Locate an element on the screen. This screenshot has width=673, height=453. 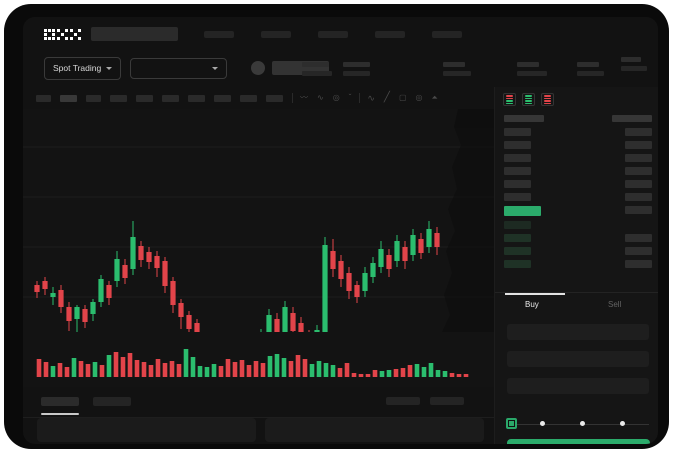
alert-icon: ◎ is located at coordinates (336, 97).